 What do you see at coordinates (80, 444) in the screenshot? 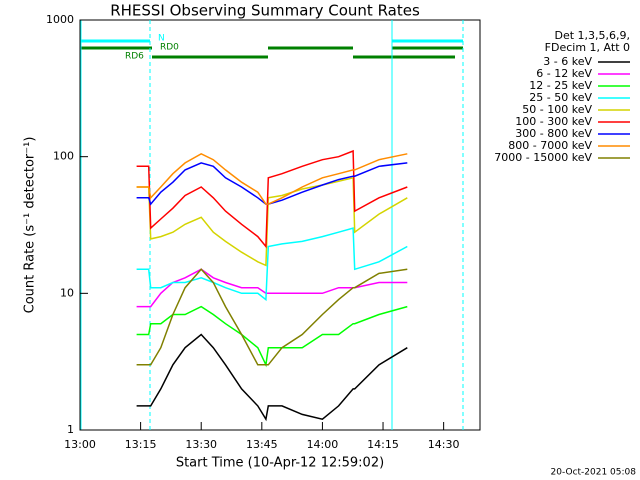
I see `x-tick-label: 13:00` at bounding box center [80, 444].